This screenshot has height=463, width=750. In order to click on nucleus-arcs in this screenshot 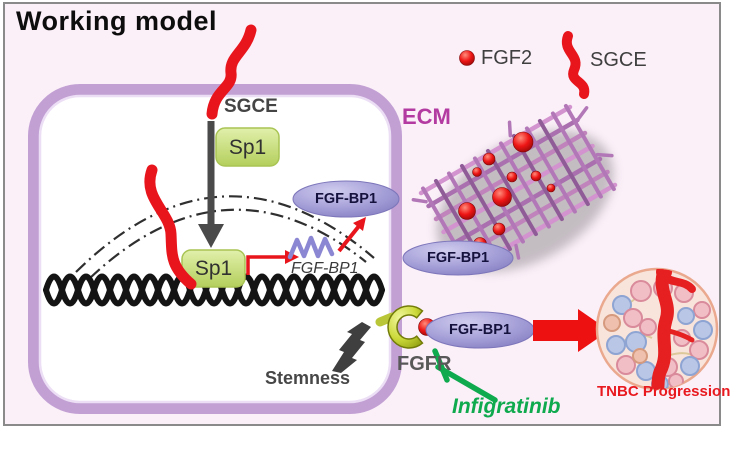, I will do `click(225, 237)`.